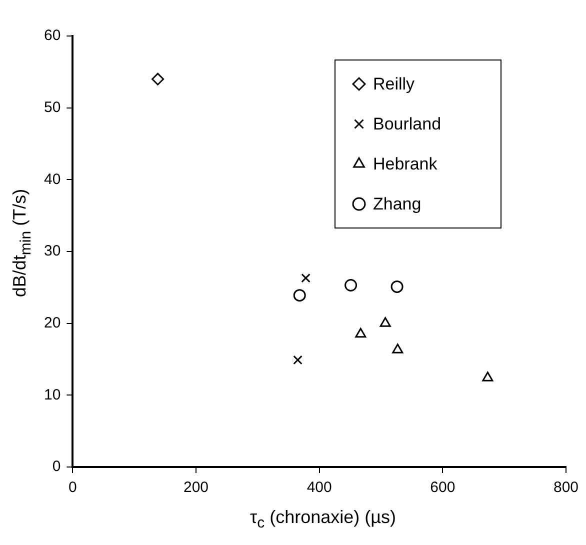  What do you see at coordinates (394, 84) in the screenshot?
I see `legend-label: Reilly` at bounding box center [394, 84].